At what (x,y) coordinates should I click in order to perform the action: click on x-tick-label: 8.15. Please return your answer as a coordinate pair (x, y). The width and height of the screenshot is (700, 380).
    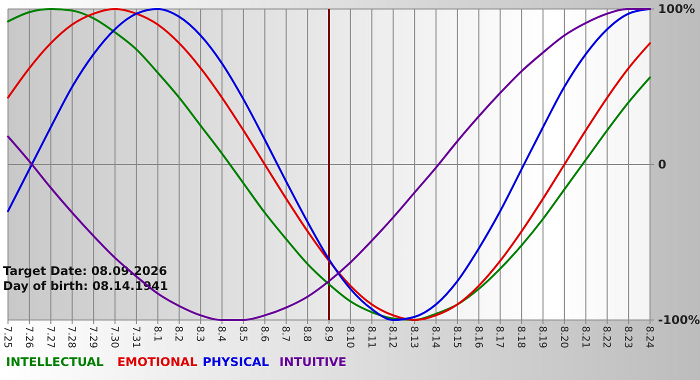
    Looking at the image, I should click on (456, 337).